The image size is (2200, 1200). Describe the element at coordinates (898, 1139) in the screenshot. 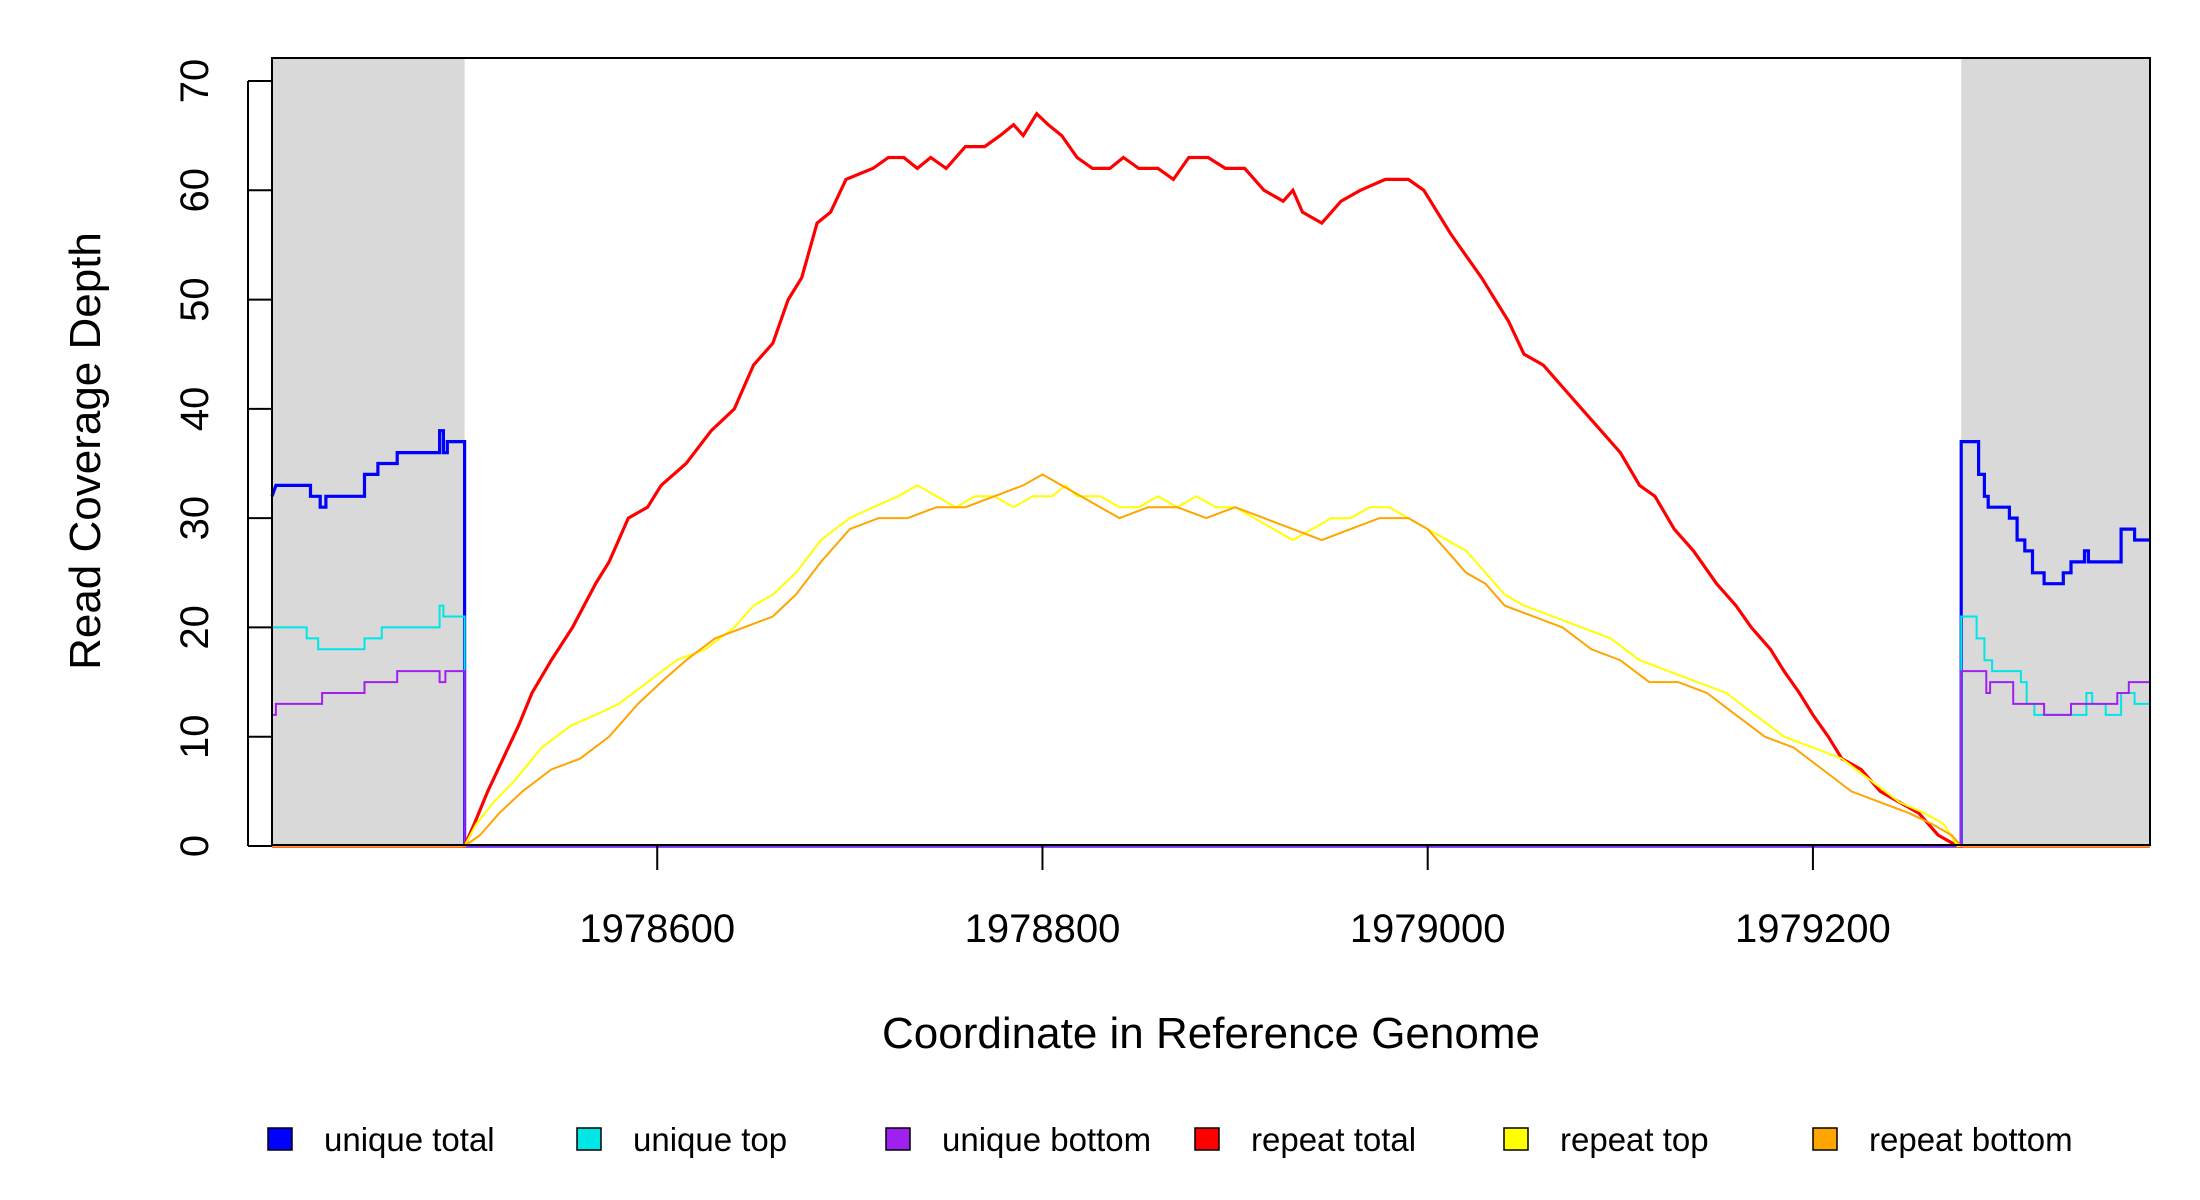

I see `legend-swatch-unique-bottom` at that location.